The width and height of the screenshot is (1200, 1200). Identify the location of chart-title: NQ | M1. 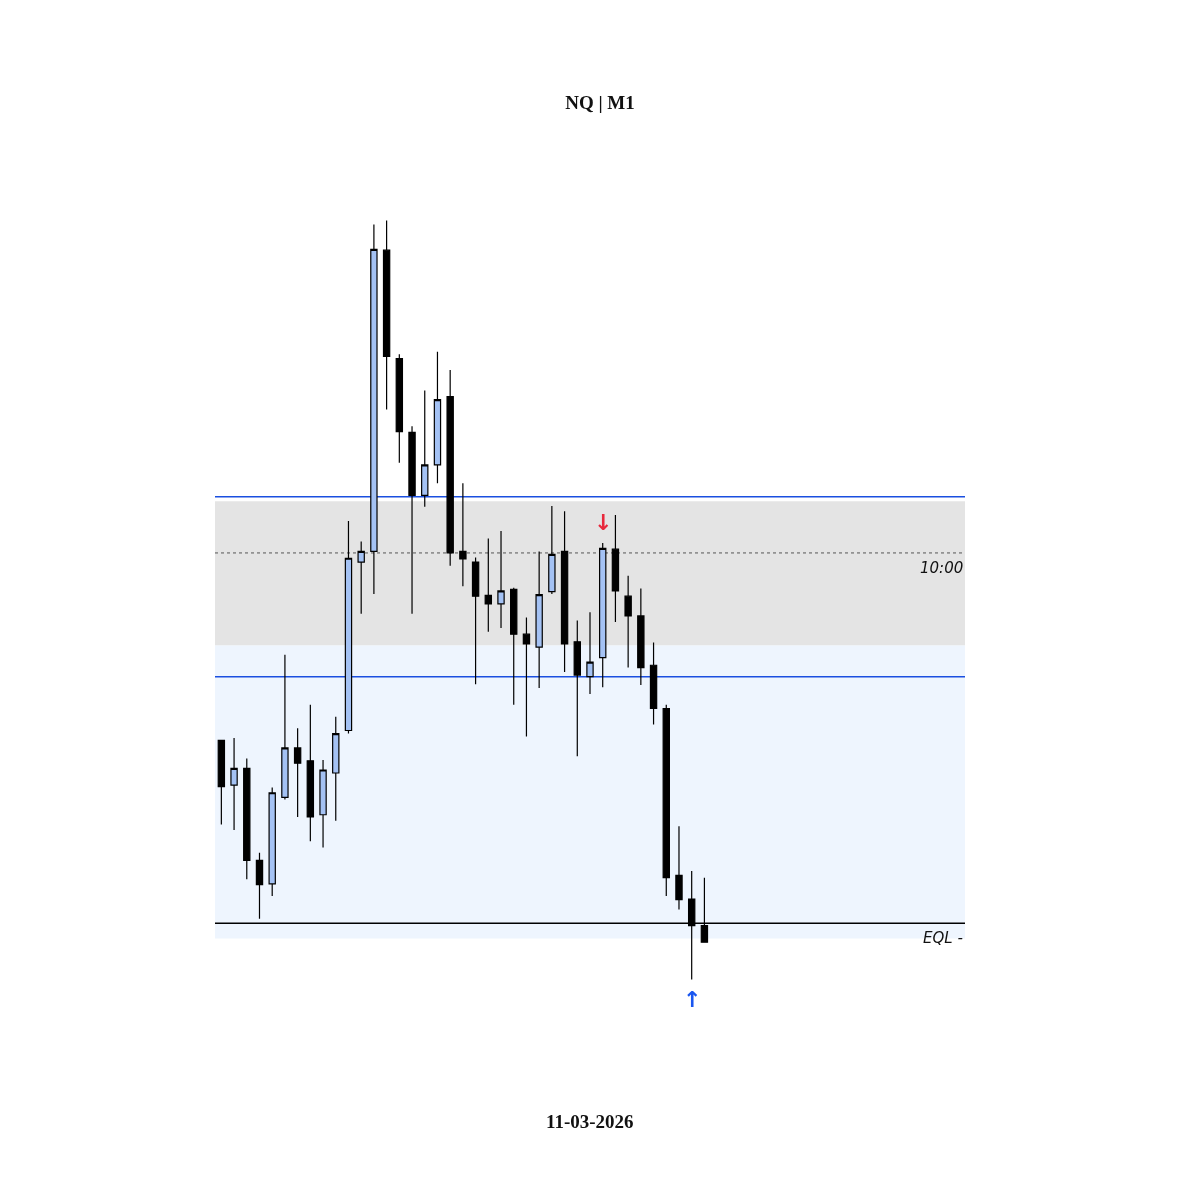
(600, 103).